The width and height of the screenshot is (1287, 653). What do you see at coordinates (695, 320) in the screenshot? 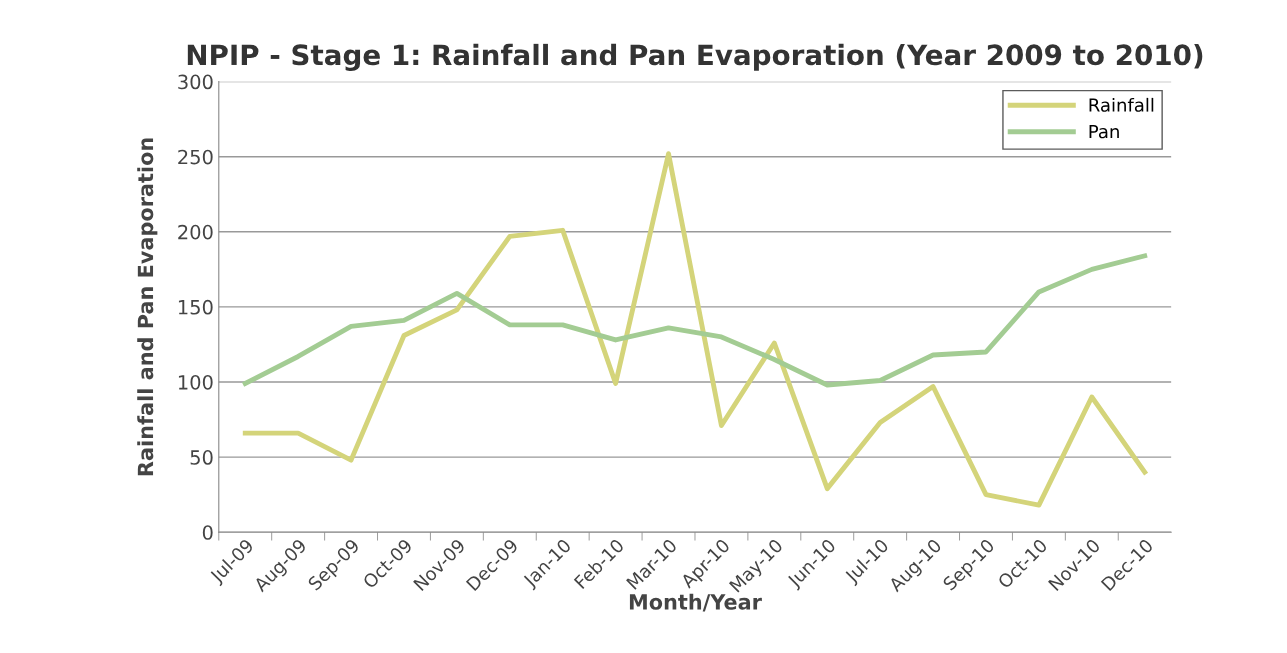
I see `line-series` at bounding box center [695, 320].